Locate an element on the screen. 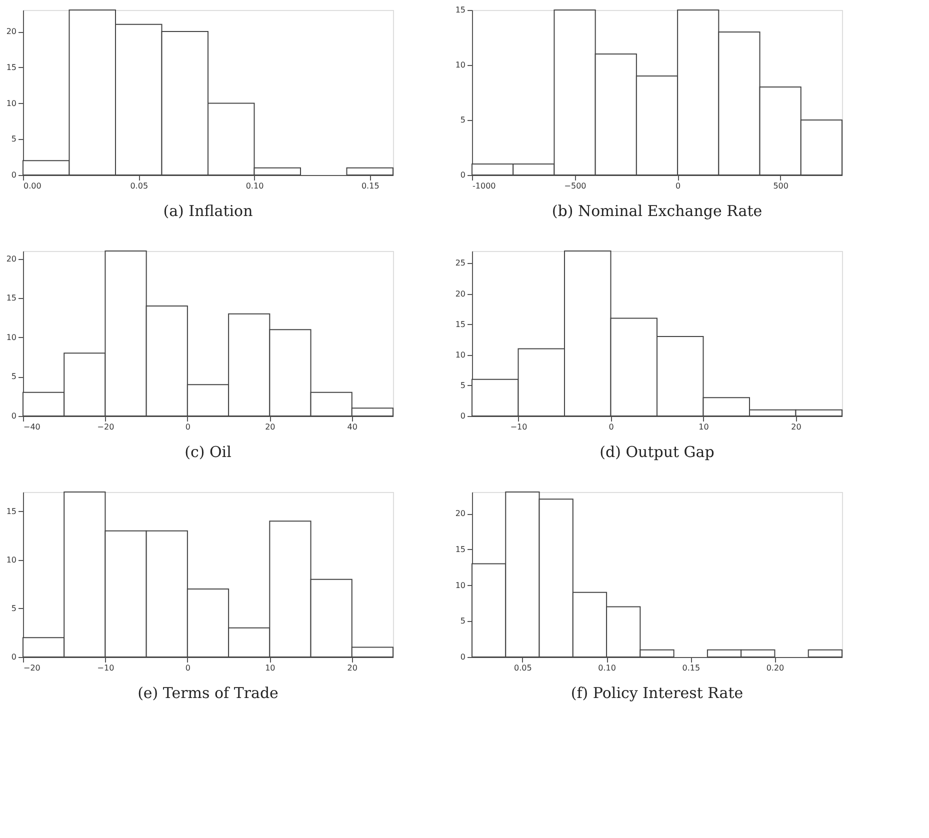  text: (e) Terms of Trade is located at coordinates (208, 693).